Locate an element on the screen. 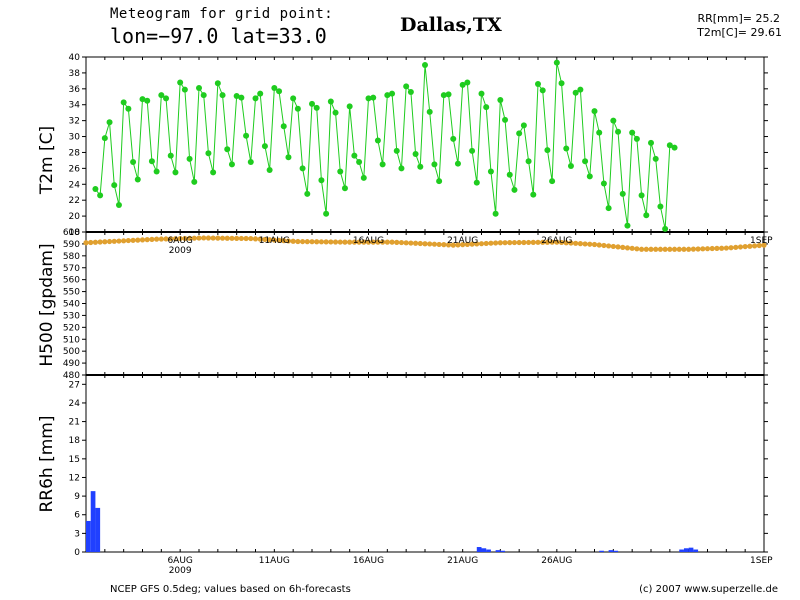  y-tick-label-t2m: 22 is located at coordinates (74, 201).